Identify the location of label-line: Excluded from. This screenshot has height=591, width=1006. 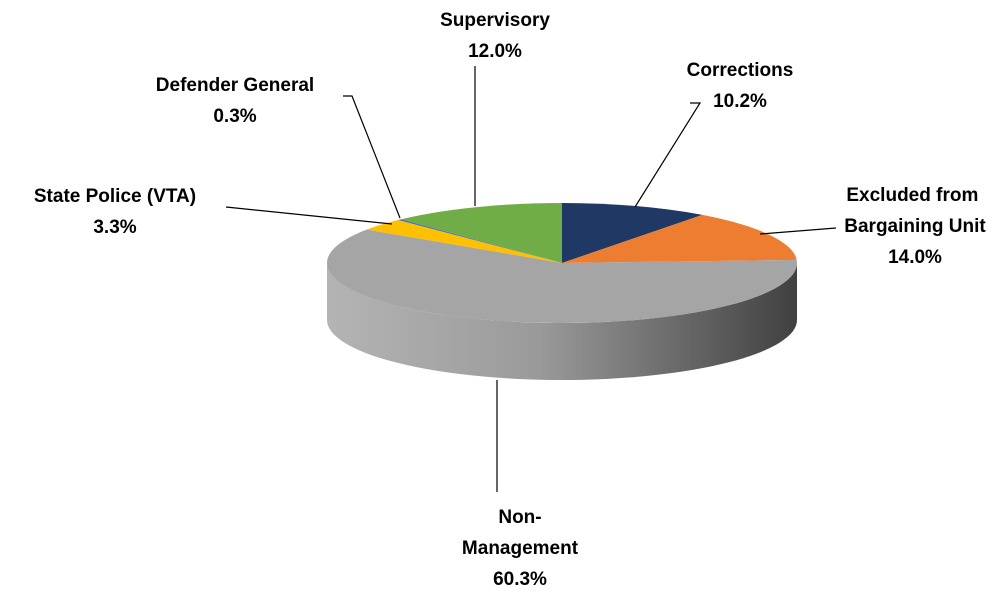
(914, 195).